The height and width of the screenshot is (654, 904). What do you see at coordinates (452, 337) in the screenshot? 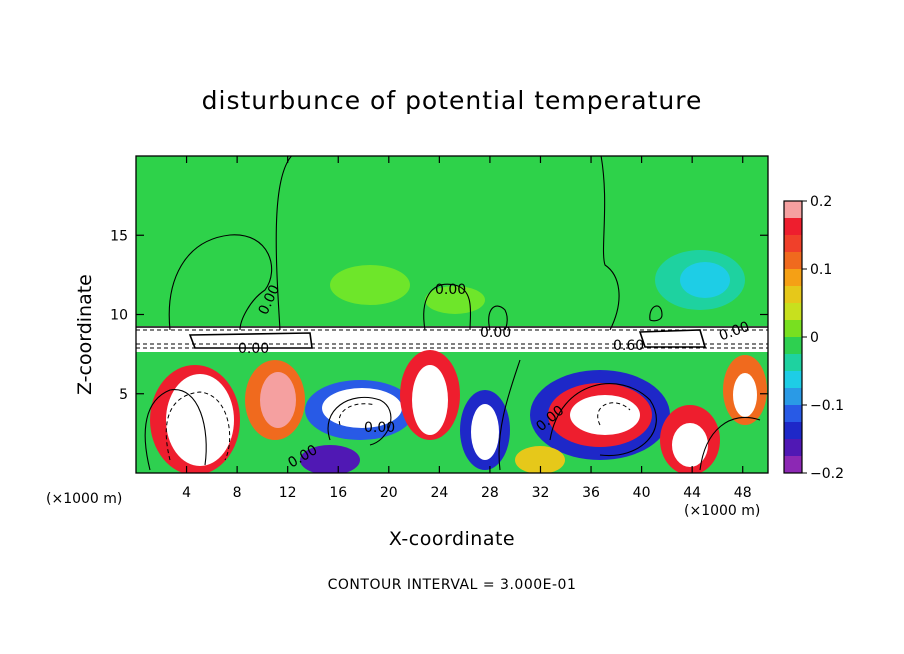
I see `inversion-boundary` at bounding box center [452, 337].